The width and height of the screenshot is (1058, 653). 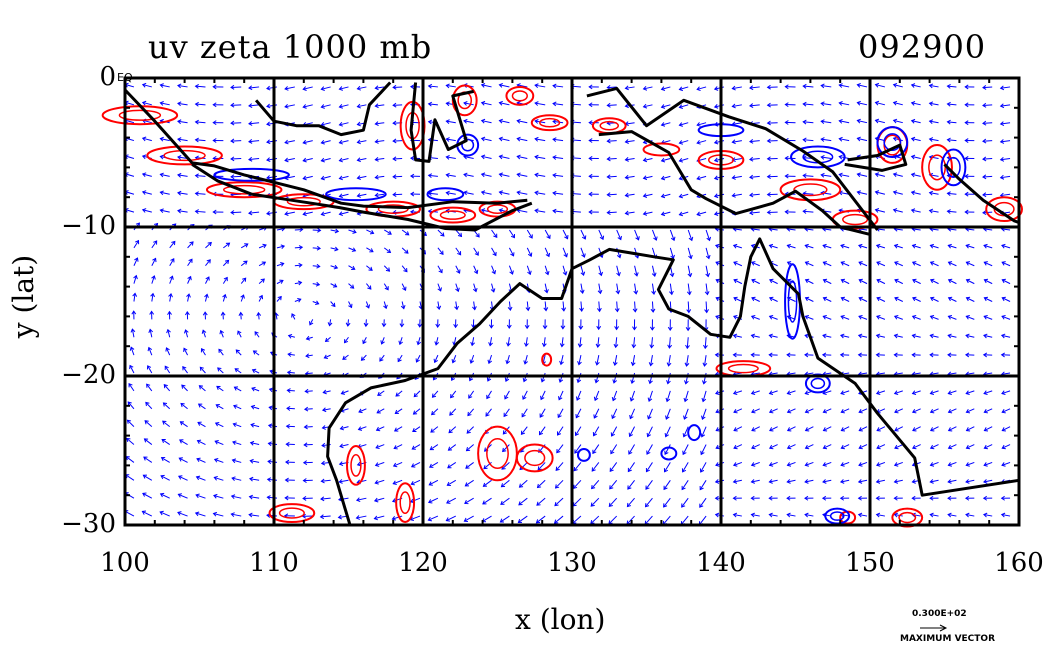 I want to click on x-axis-label: x (lon), so click(x=560, y=619).